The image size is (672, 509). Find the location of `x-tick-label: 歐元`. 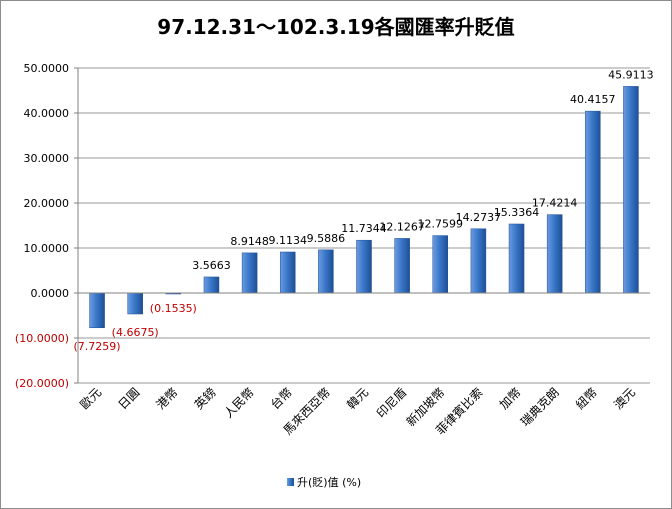

x-tick-label: 歐元 is located at coordinates (91, 399).